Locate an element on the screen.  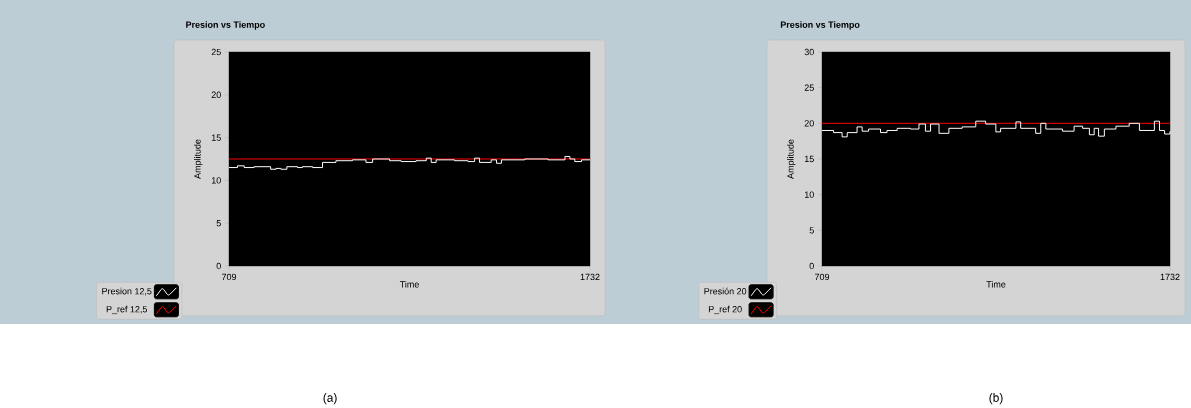
legend-label: P_ref 12,5 is located at coordinates (127, 310).